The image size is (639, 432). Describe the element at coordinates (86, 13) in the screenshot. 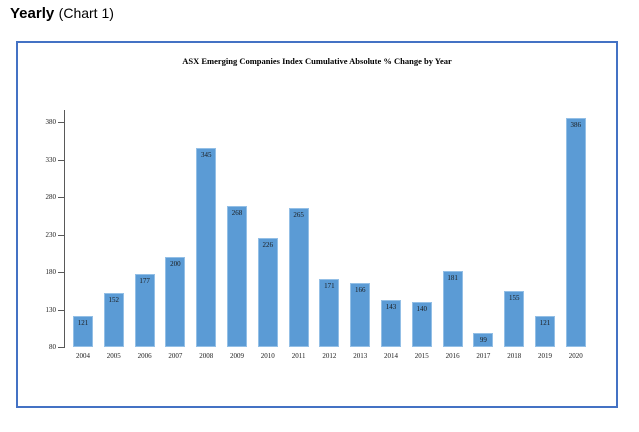

I see `section-subtitle: (Chart 1)` at that location.